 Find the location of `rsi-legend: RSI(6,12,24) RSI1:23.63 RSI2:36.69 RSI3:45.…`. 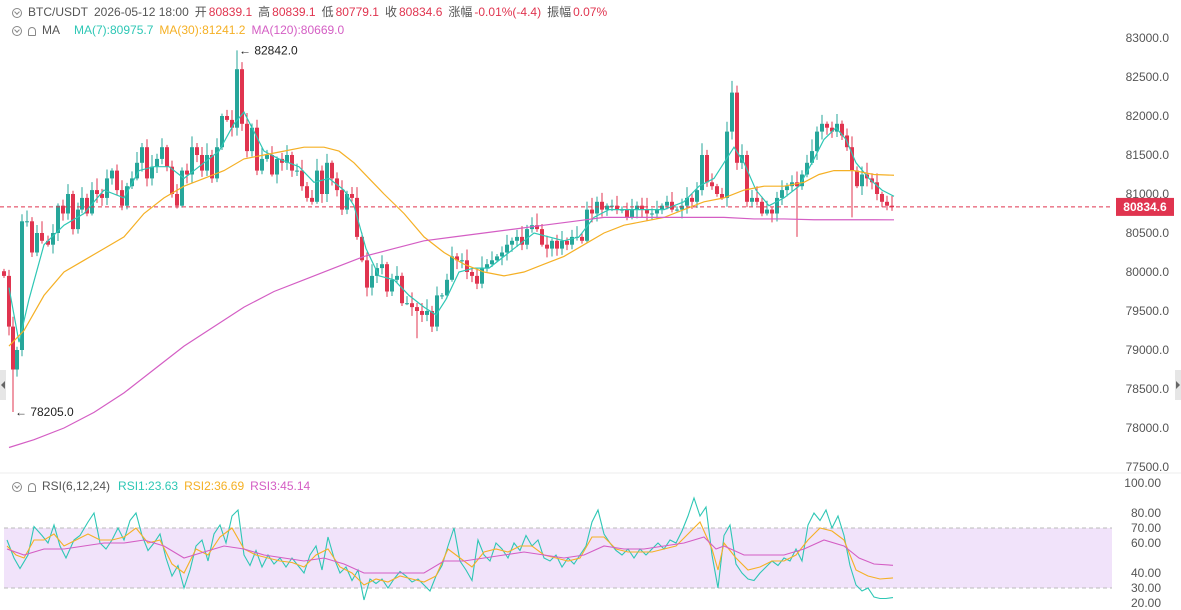

rsi-legend: RSI(6,12,24) RSI1:23.63 RSI2:36.69 RSI3:45.… is located at coordinates (164, 486).